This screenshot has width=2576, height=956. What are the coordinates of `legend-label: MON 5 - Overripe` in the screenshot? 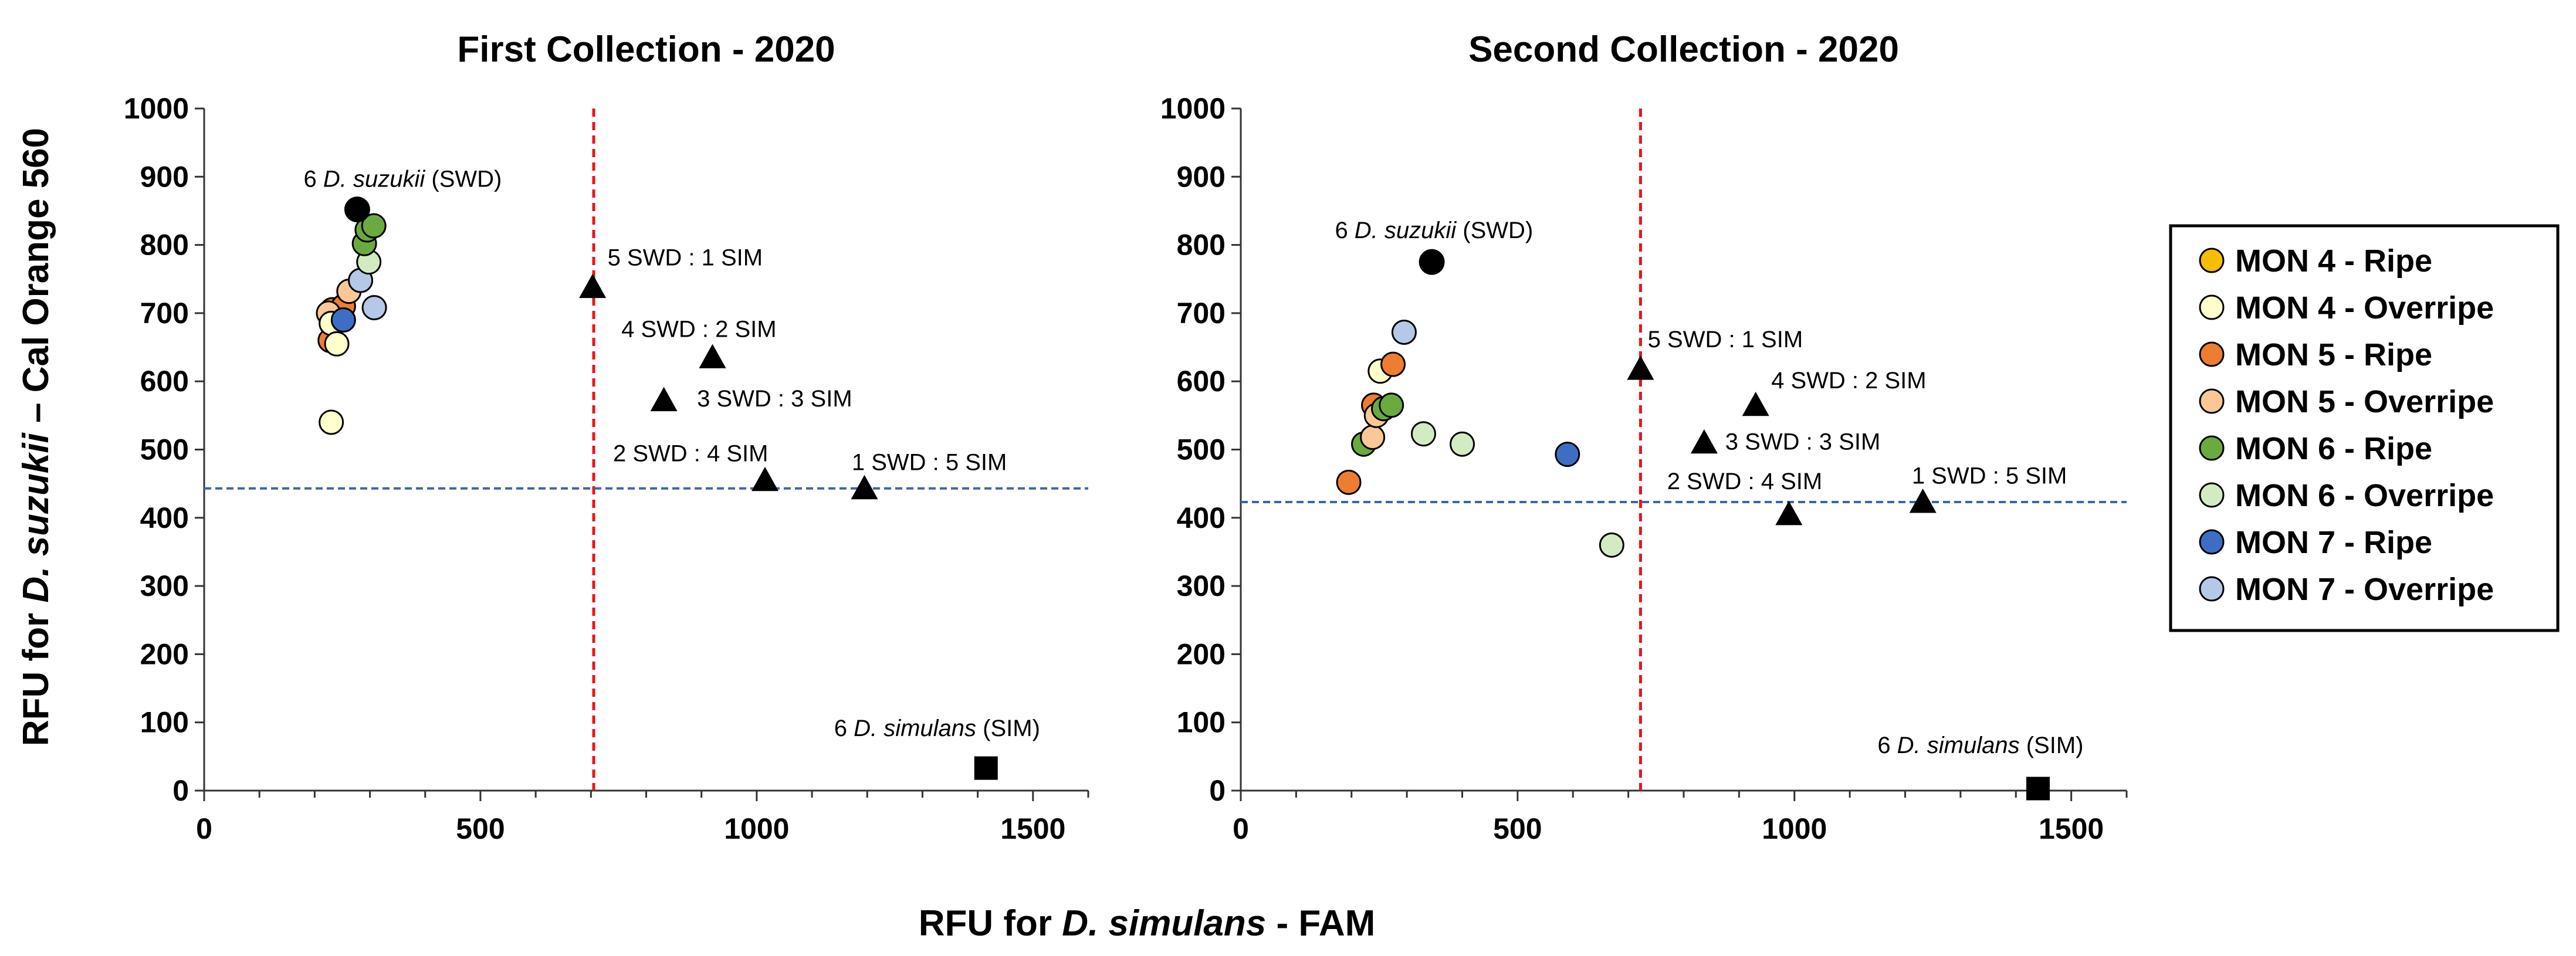 It's located at (2364, 401).